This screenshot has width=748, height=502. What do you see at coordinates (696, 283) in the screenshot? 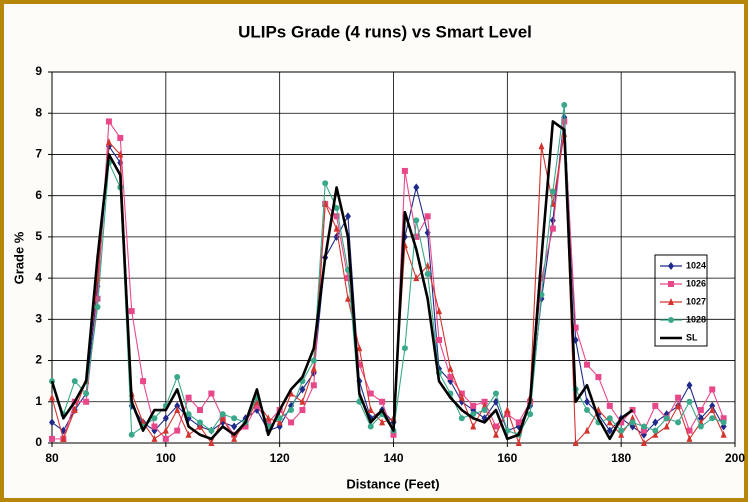
I see `legend-label: 1026` at bounding box center [696, 283].